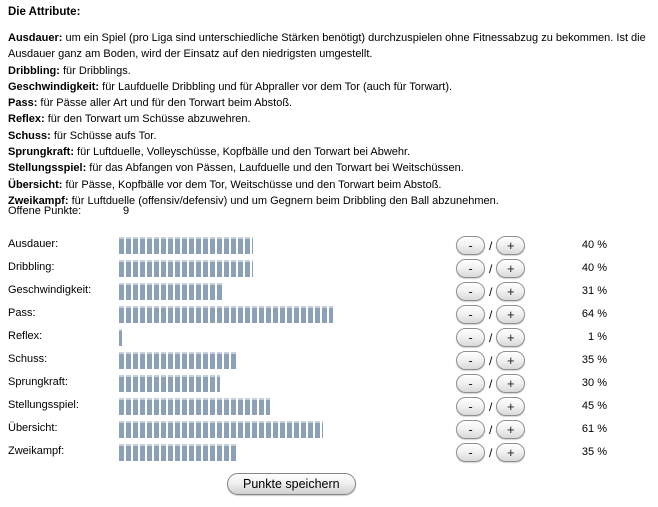 Image resolution: width=658 pixels, height=507 pixels. Describe the element at coordinates (44, 12) in the screenshot. I see `page-title: Die Attribute:` at that location.